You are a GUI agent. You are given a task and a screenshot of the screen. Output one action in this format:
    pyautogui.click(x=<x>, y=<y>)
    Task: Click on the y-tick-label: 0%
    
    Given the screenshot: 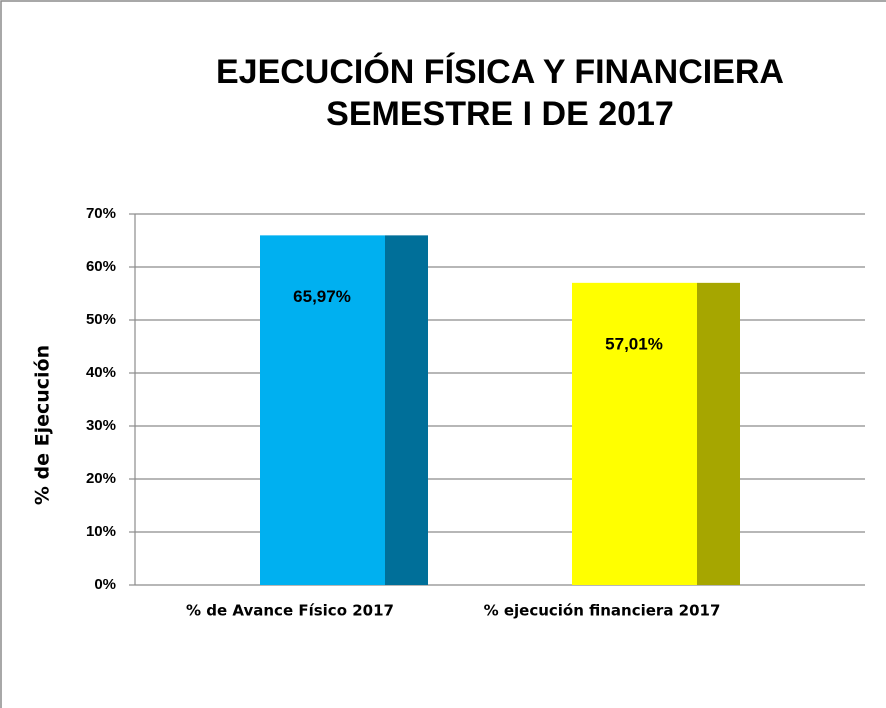 What is the action you would take?
    pyautogui.click(x=105, y=584)
    